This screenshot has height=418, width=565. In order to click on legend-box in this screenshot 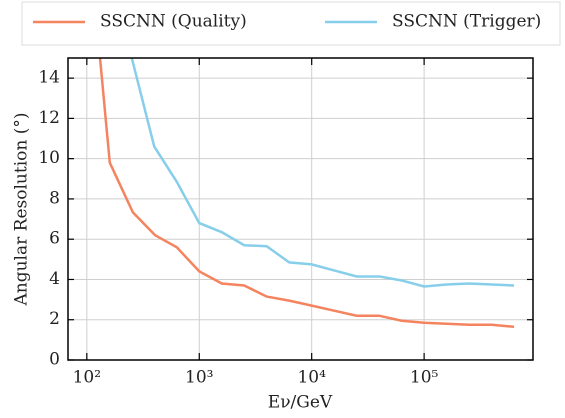, I will do `click(291, 23)`.